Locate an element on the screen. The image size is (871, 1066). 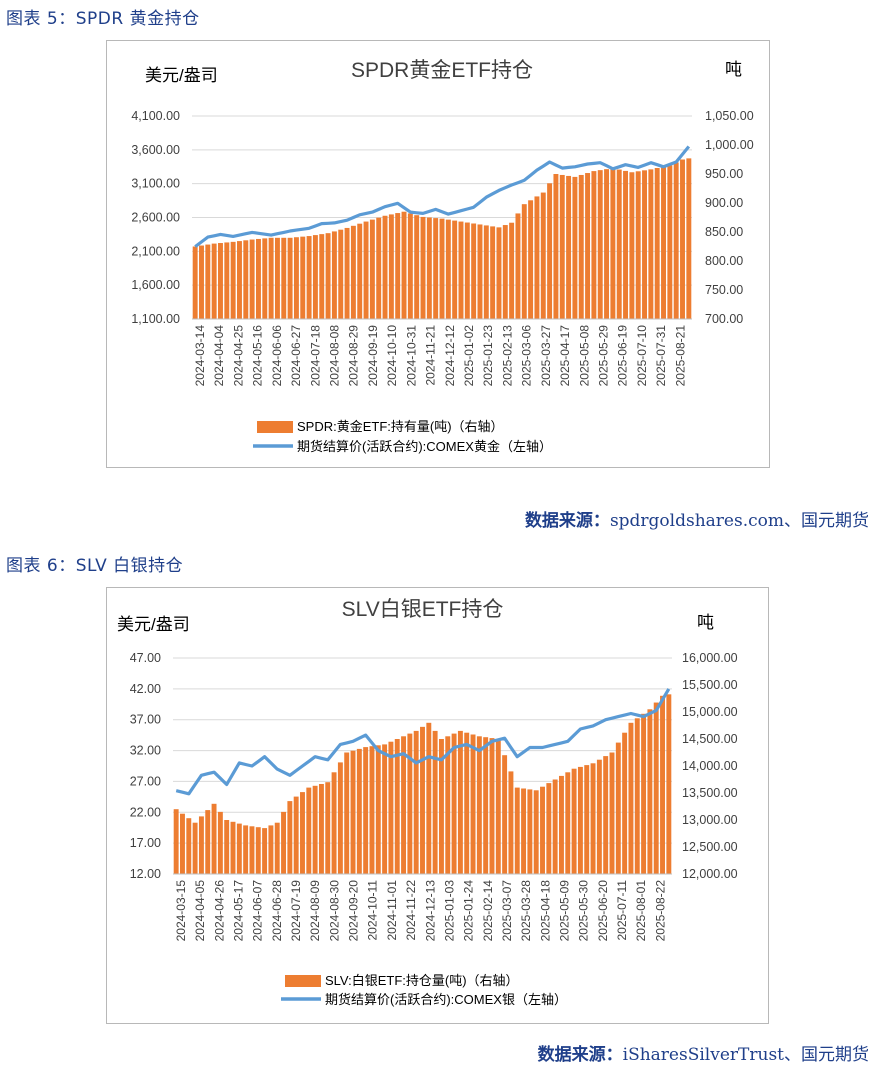
legend-bar-label: SLV:白银ETF:持仓量(吨)（右轴） is located at coordinates (422, 980).